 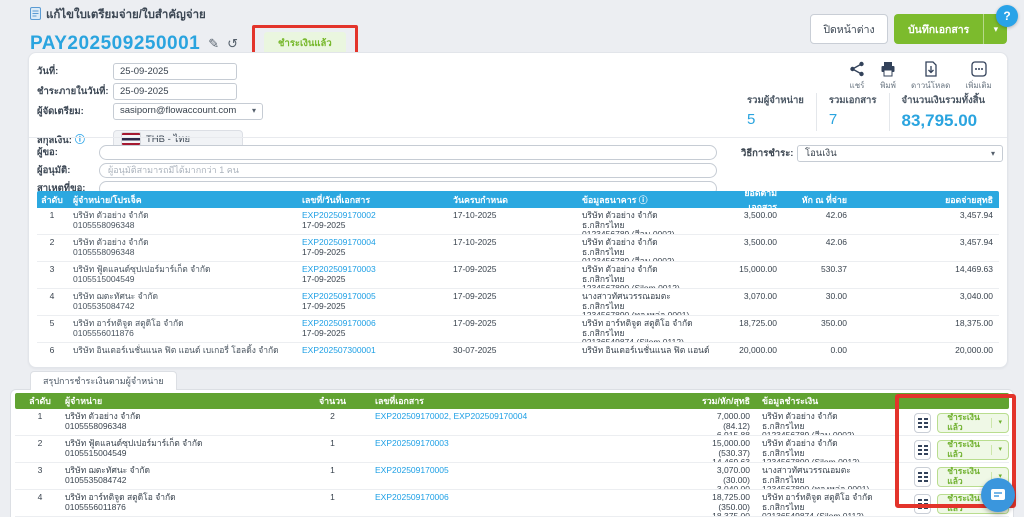 What do you see at coordinates (188, 111) in the screenshot?
I see `preparer-select: sasiporn@flowaccount.com ▾` at bounding box center [188, 111].